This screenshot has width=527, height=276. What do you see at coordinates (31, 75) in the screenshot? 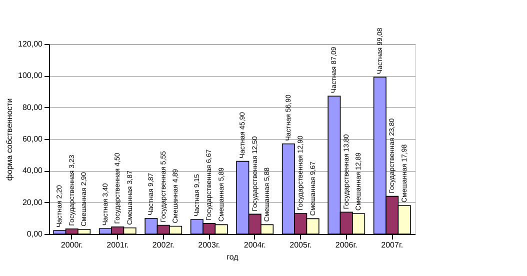
I see `y-tick-label: 100,00` at bounding box center [31, 75].